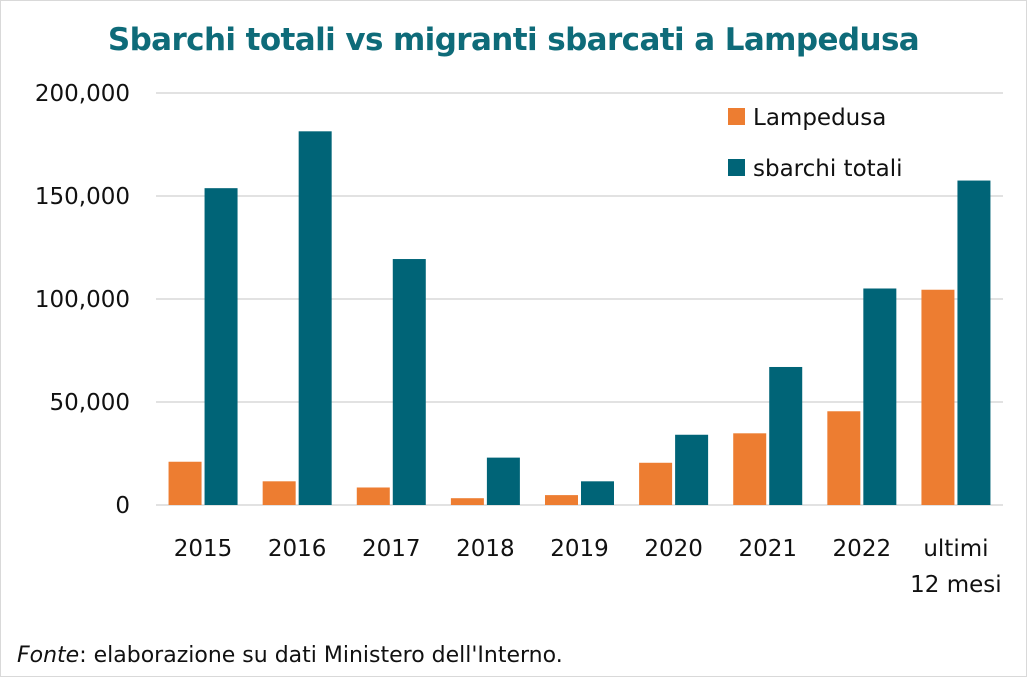 The height and width of the screenshot is (677, 1027). I want to click on x-tick-label: ultimi, so click(955, 549).